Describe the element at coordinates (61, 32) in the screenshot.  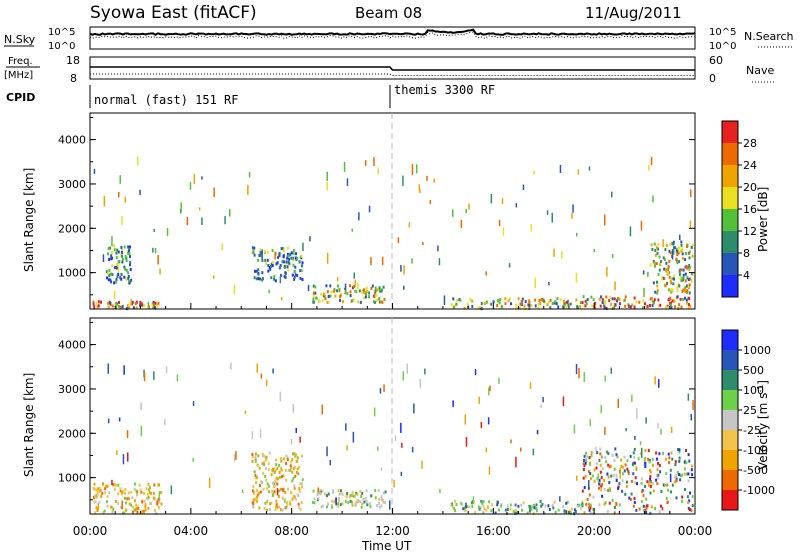
I see `nsky-tick-high: 10^5` at that location.